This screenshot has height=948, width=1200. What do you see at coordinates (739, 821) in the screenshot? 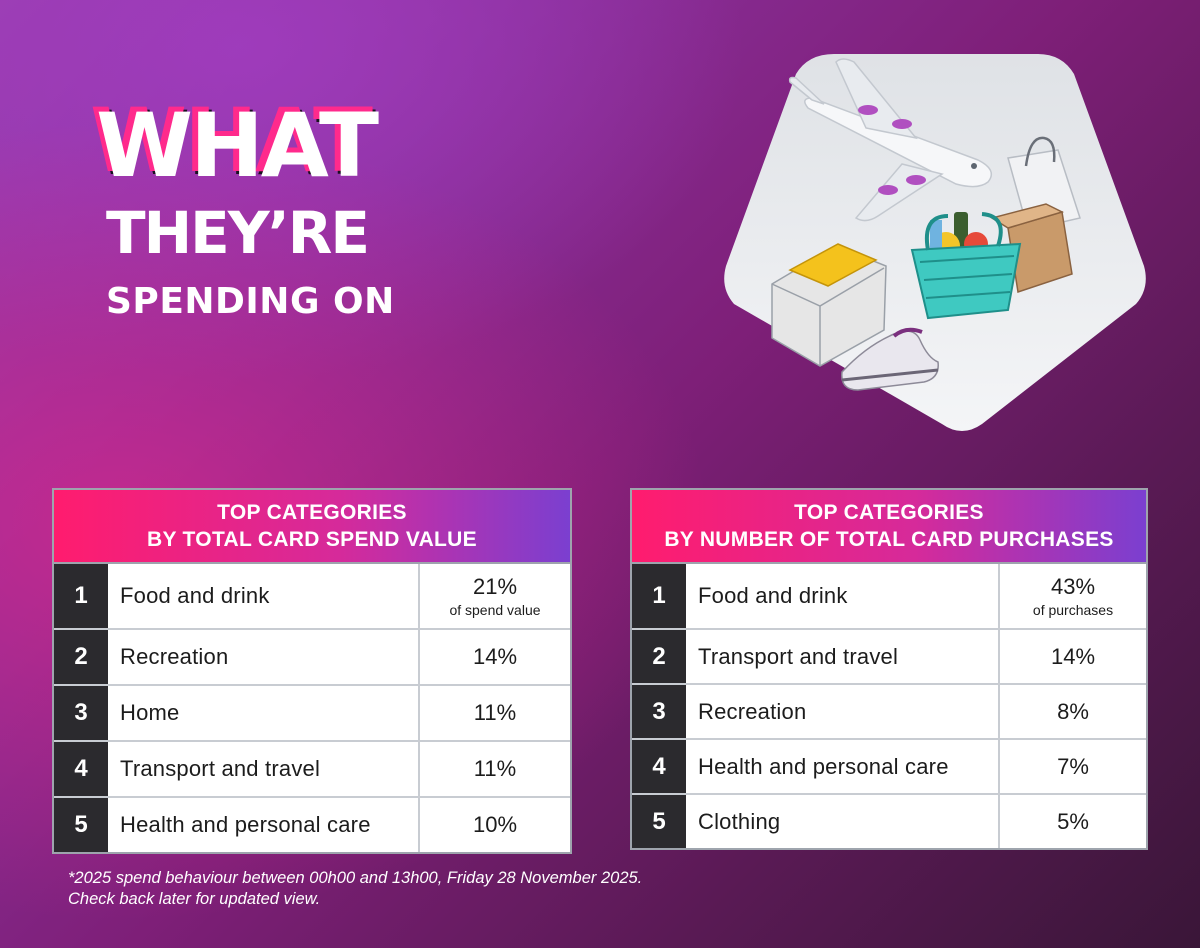
I see `category-cell: Clothing` at bounding box center [739, 821].